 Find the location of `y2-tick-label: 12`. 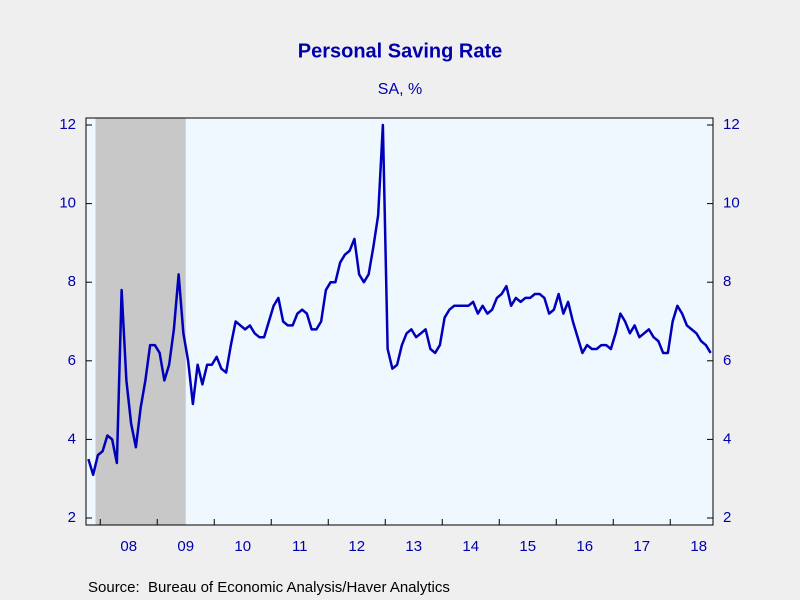

y2-tick-label: 12 is located at coordinates (731, 124).